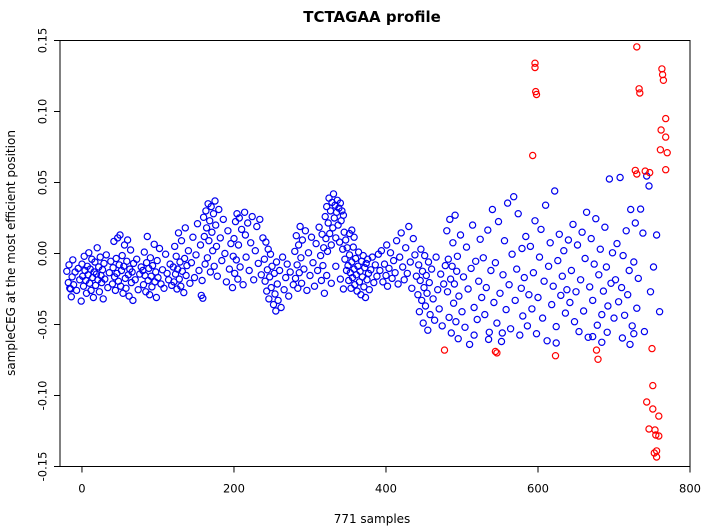  I want to click on y-tick-label: 0.15, so click(43, 41).